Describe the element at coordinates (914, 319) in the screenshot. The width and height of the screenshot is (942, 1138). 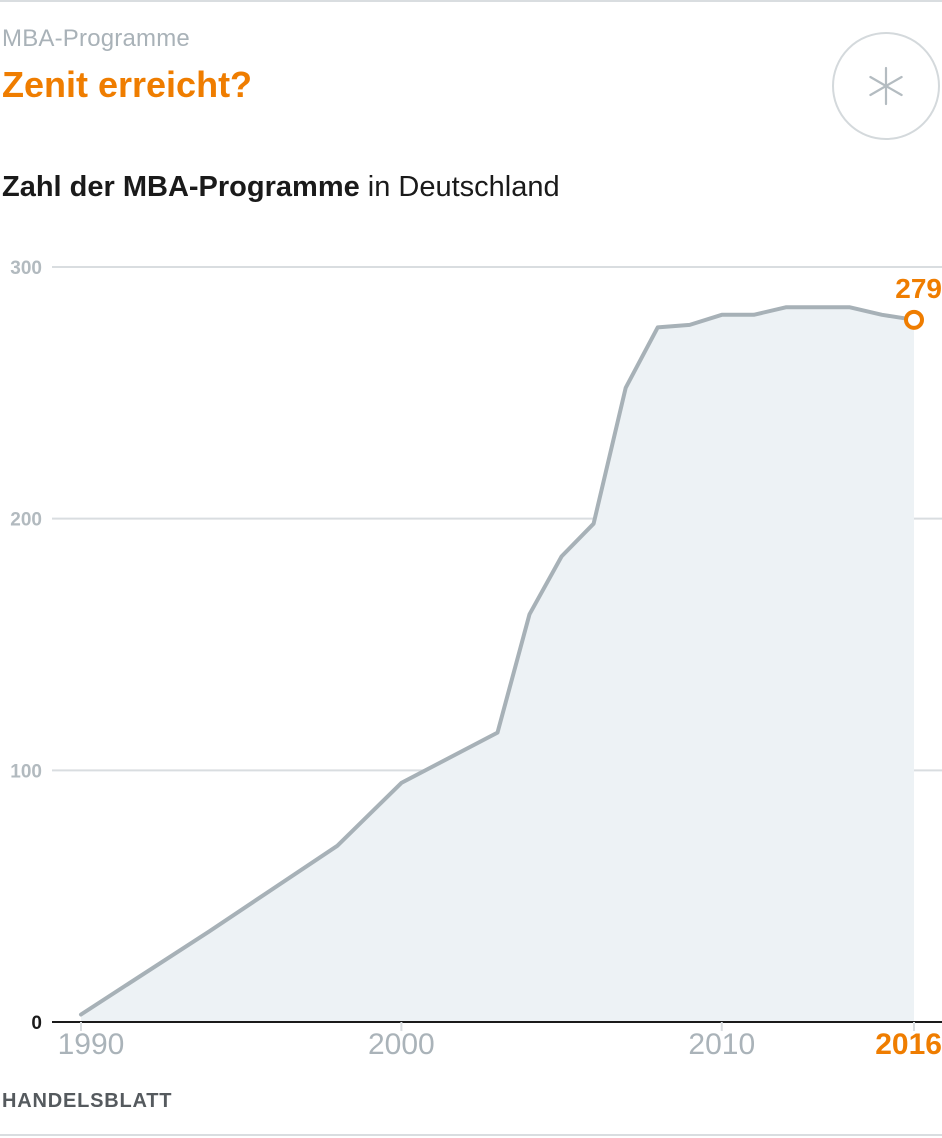
I see `highlight-point` at that location.